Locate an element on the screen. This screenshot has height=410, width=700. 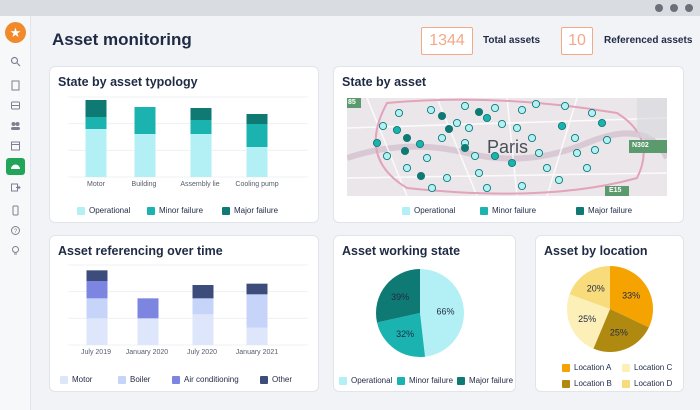
legend-item: Major failure is located at coordinates (485, 380).